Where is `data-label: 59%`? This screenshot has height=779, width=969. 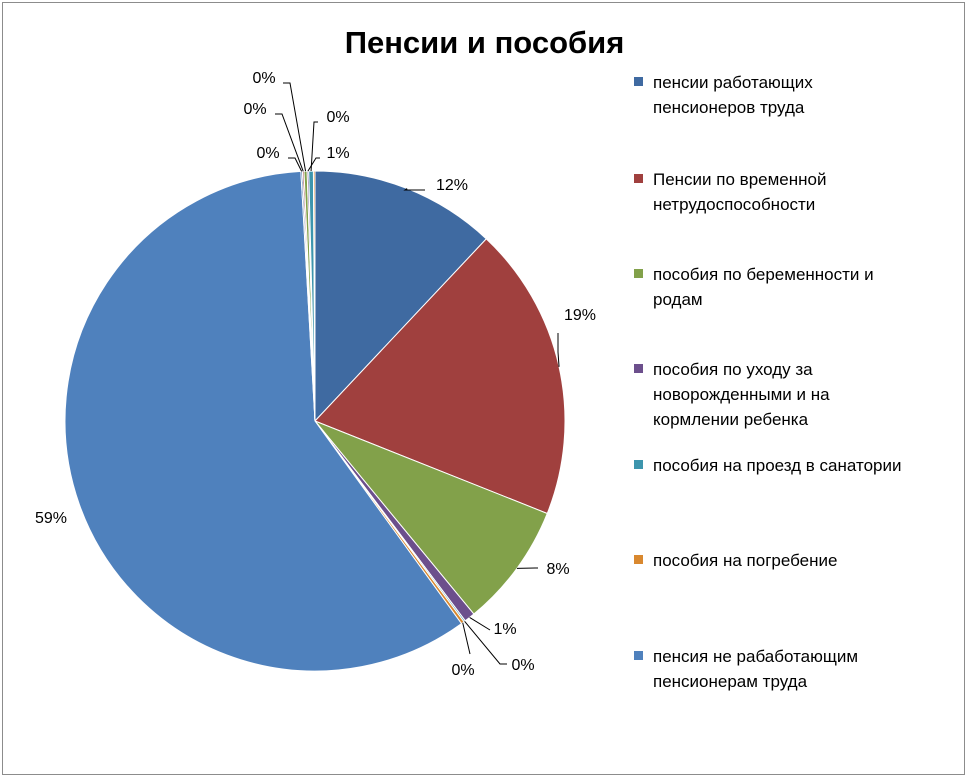 data-label: 59% is located at coordinates (51, 518).